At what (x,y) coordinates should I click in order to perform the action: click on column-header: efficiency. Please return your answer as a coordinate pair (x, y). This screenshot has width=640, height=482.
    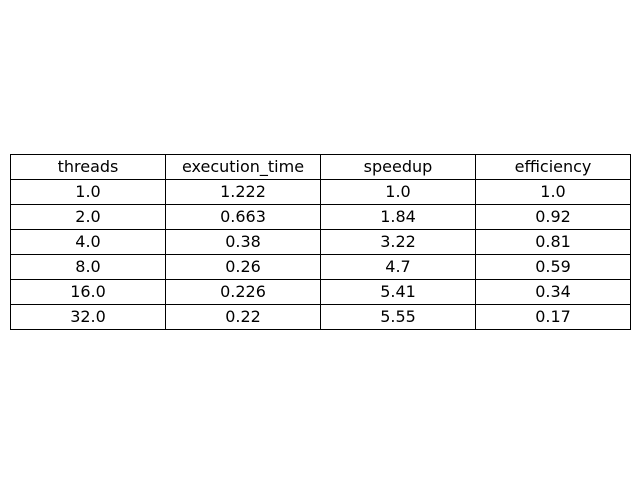
    Looking at the image, I should click on (553, 167).